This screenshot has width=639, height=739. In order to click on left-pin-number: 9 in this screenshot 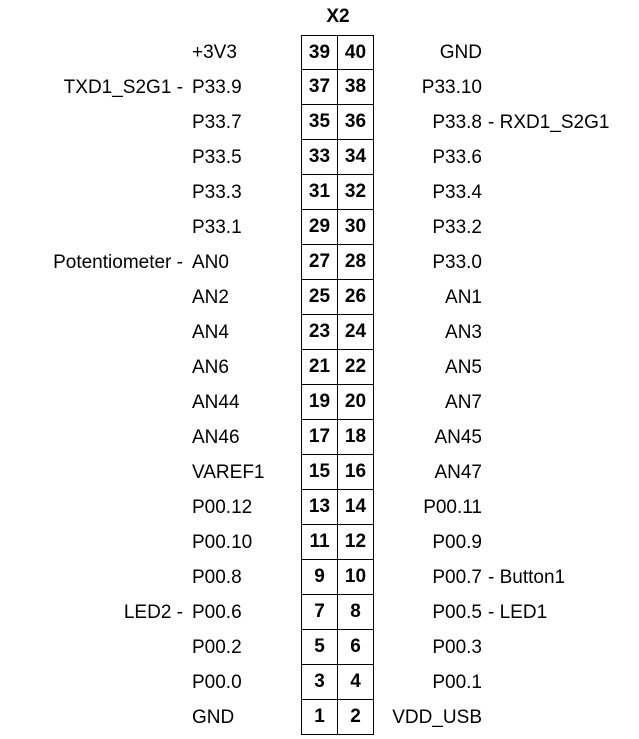, I will do `click(319, 577)`.